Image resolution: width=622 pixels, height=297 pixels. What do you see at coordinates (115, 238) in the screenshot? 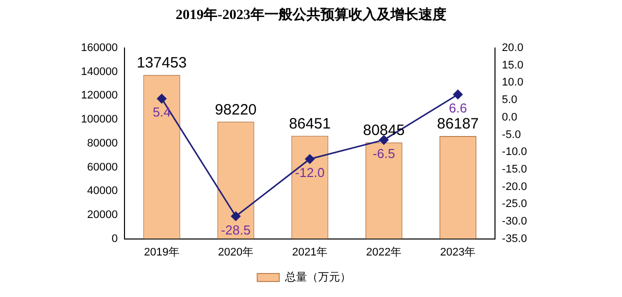
I see `y-tick-label: 0` at bounding box center [115, 238].